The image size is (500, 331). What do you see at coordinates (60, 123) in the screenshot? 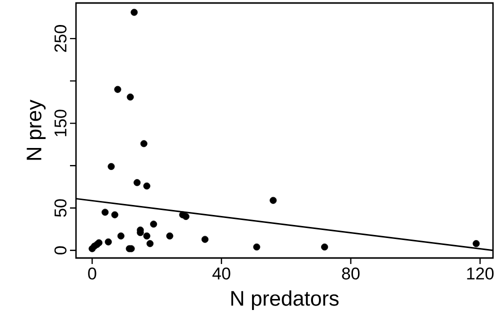
I see `y-tick-label: 150` at bounding box center [60, 123].